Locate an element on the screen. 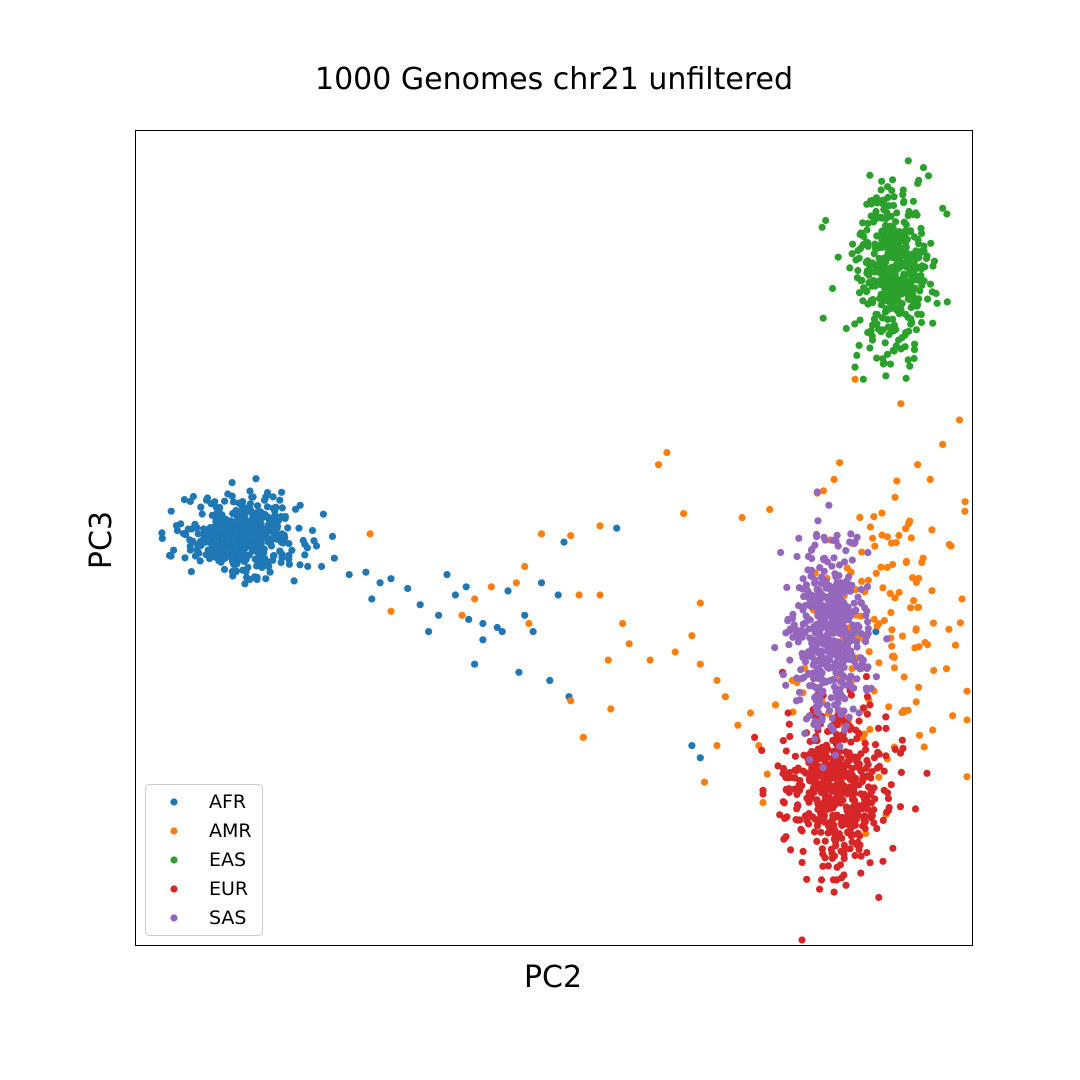  legend-label-afr: AFR is located at coordinates (227, 802).